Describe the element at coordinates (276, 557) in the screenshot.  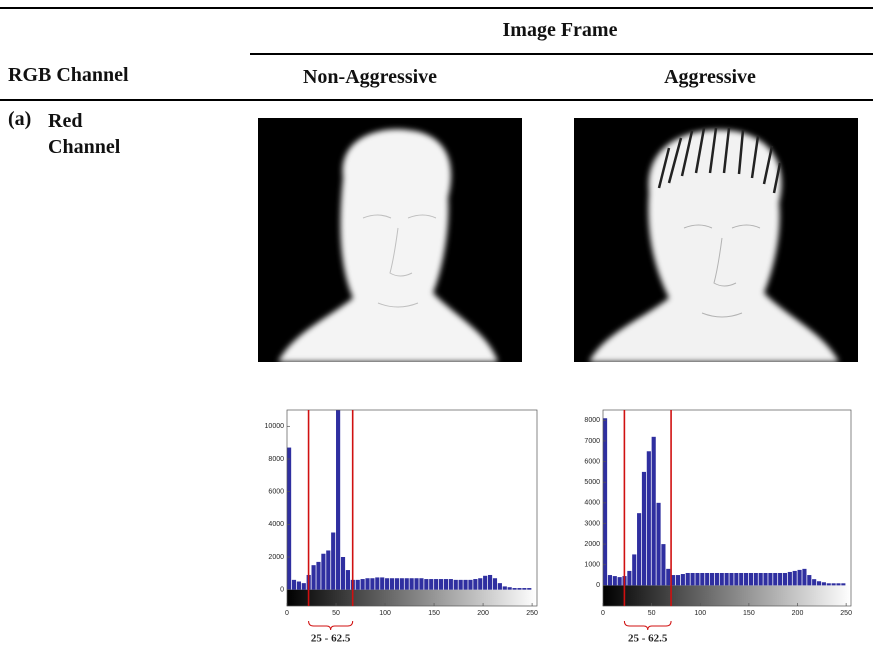
I see `y-tick-label: 2000` at that location.